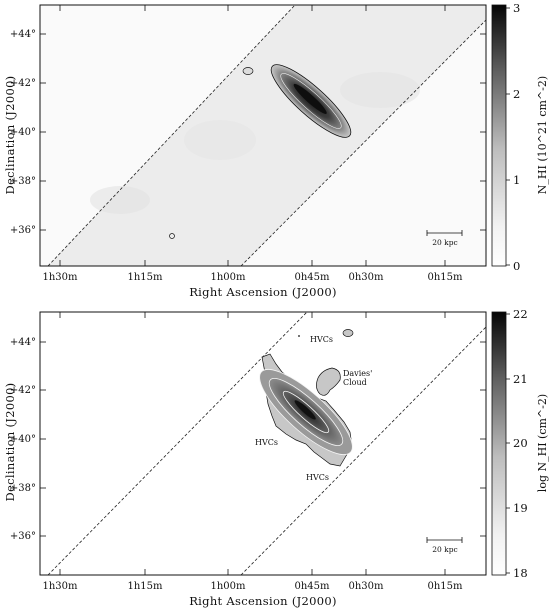  I want to click on colorbar-tick-label: 1, so click(516, 180).